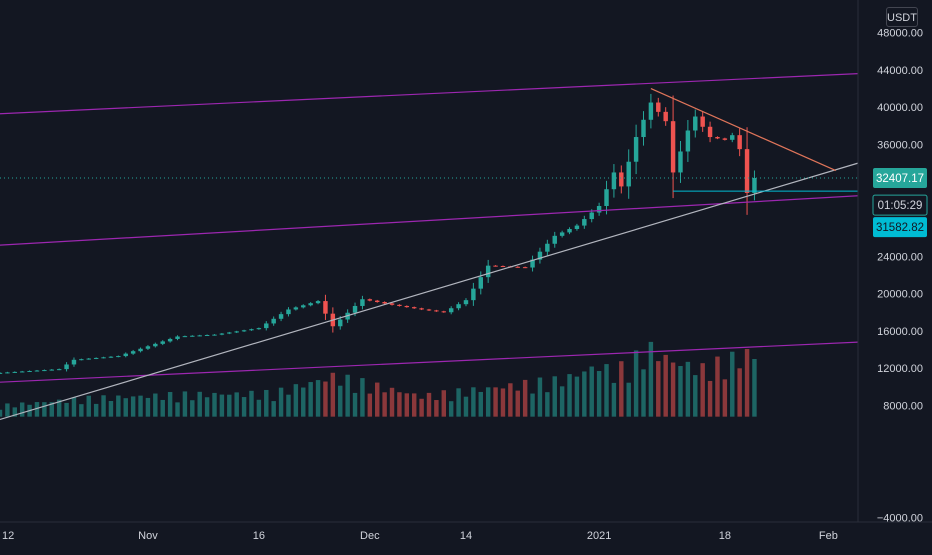  What do you see at coordinates (148, 536) in the screenshot?
I see `time-tick-label: Nov` at bounding box center [148, 536].